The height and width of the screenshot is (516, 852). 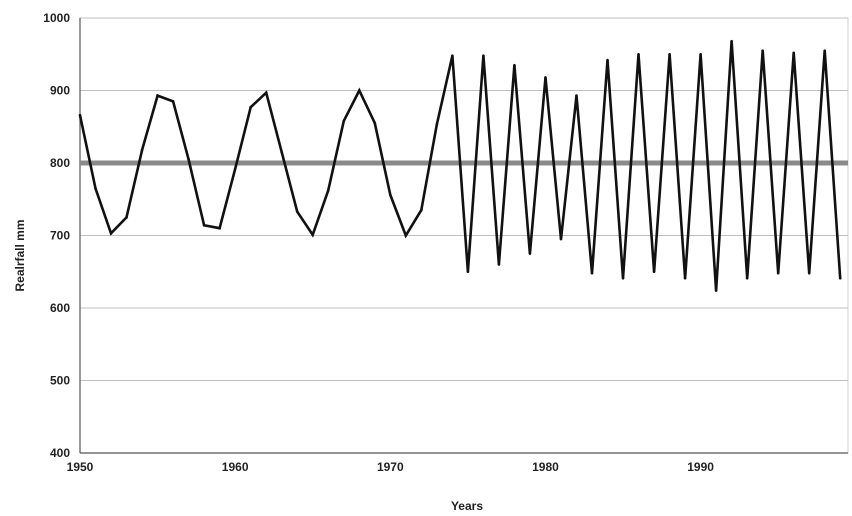 I want to click on x-tick-label: 1970, so click(x=390, y=467).